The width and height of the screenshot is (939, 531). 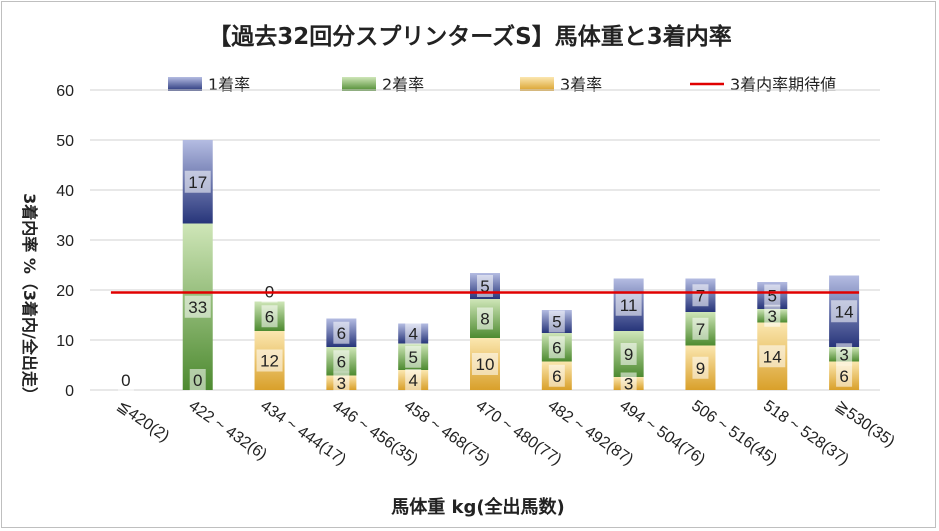 What do you see at coordinates (229, 84) in the screenshot?
I see `legend-label: 1着率` at bounding box center [229, 84].